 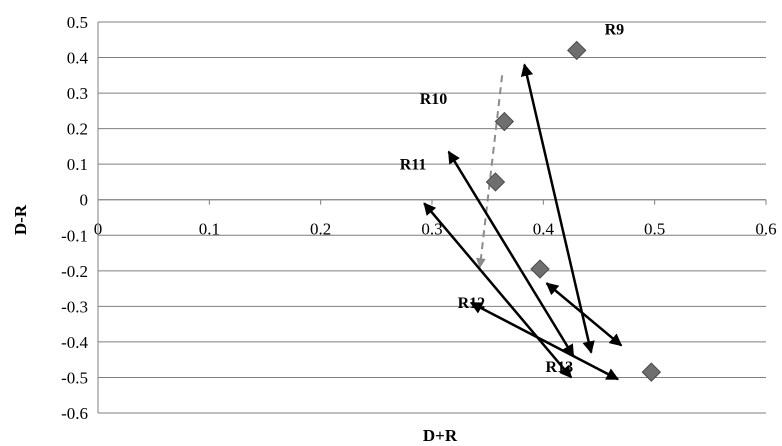 I want to click on y-tick-label: -0.1, so click(x=74, y=235).